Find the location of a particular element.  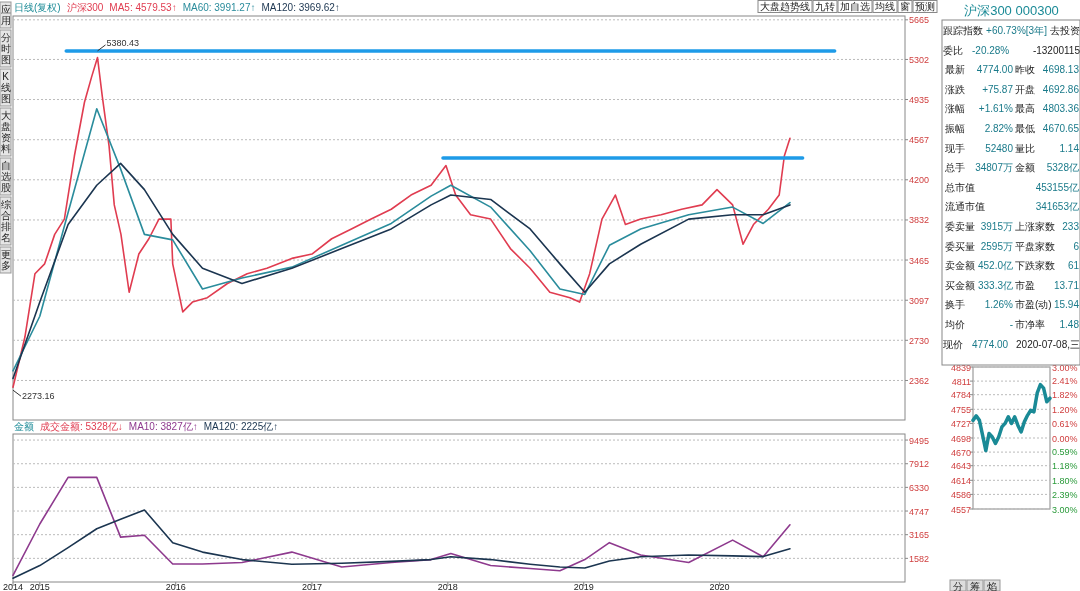

y2-tick-label: 0.59% is located at coordinates (1065, 452).